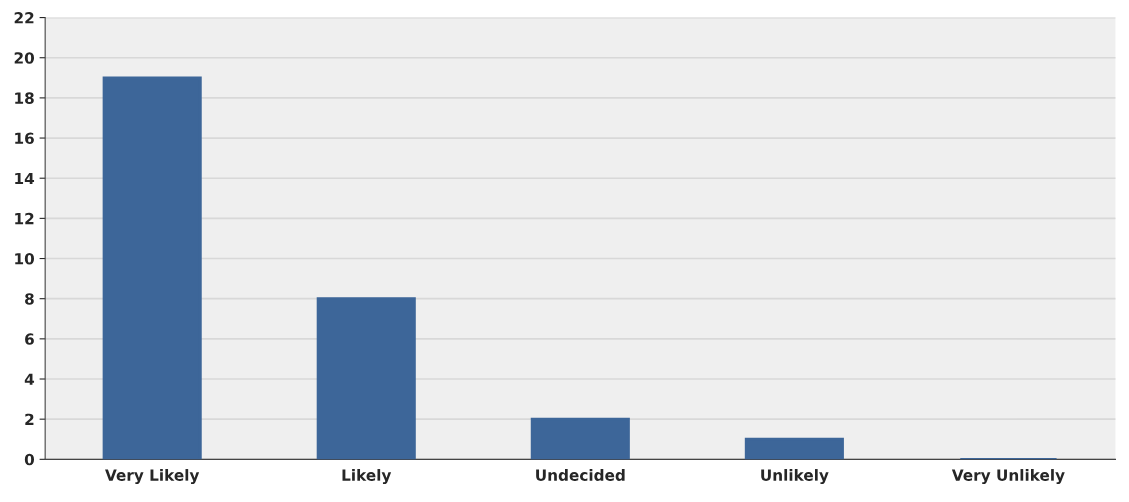  What do you see at coordinates (24, 138) in the screenshot?
I see `y-tick-label: 16` at bounding box center [24, 138].